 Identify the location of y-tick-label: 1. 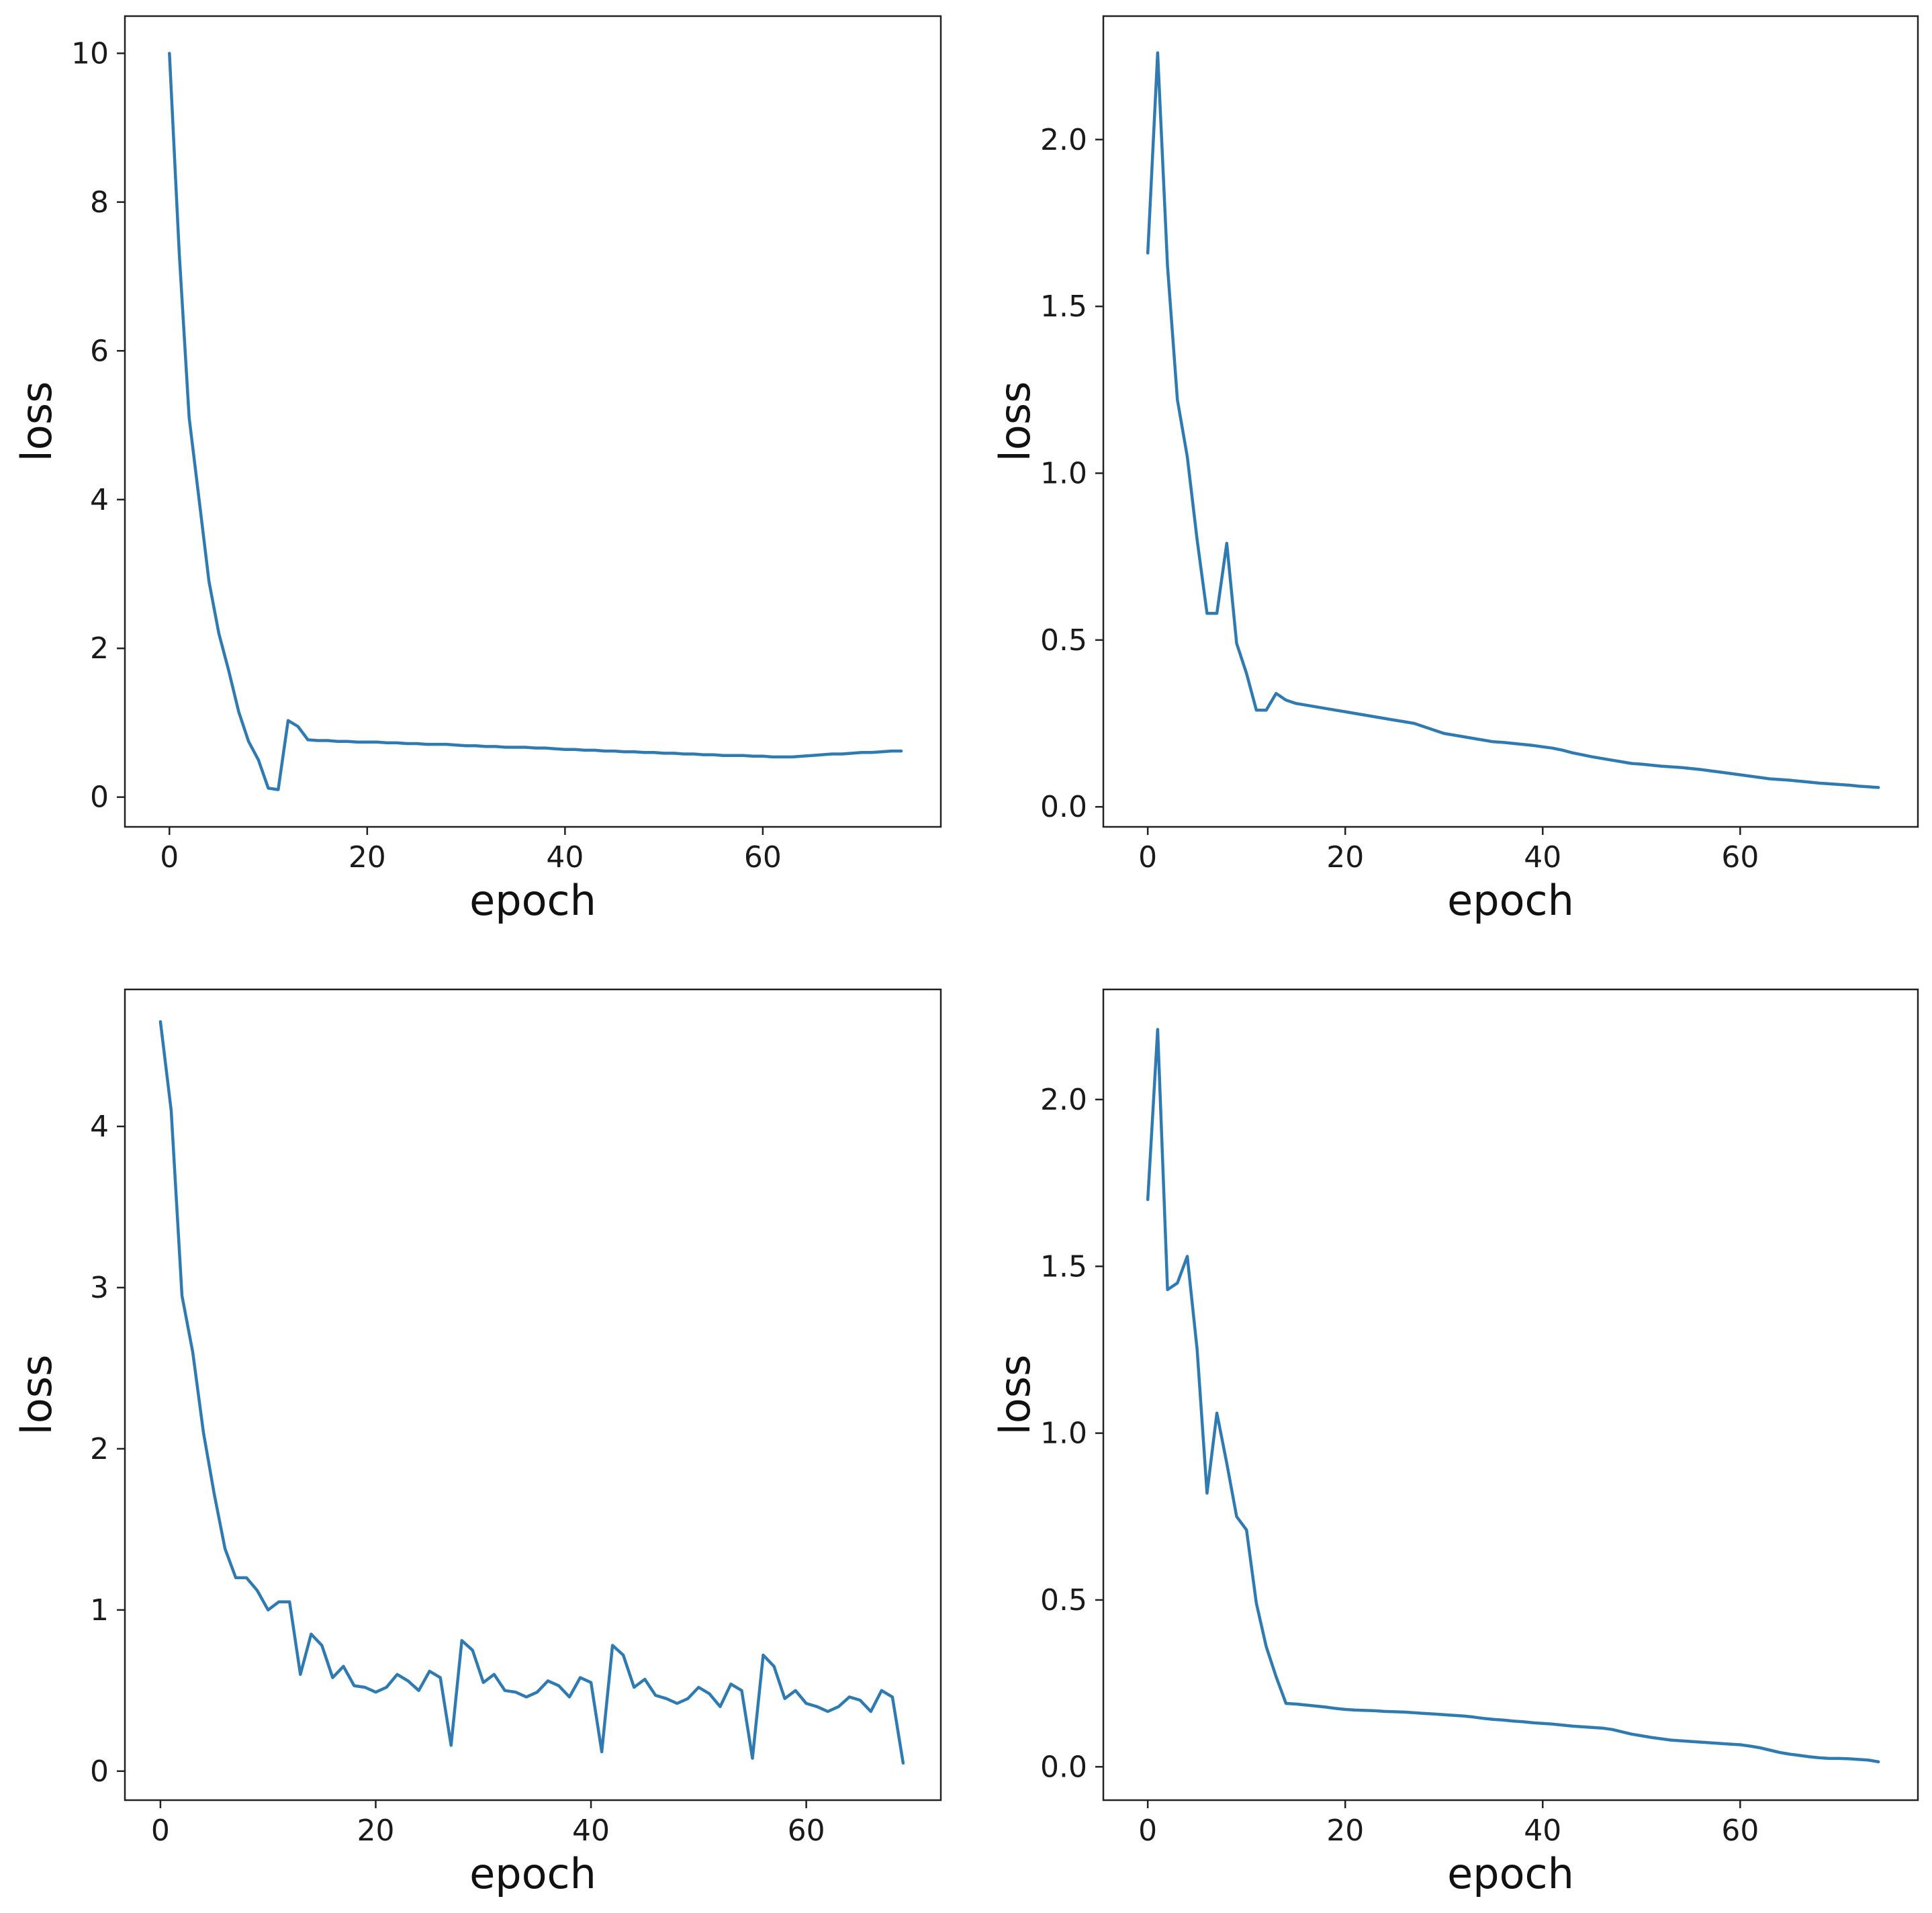
(99, 1610).